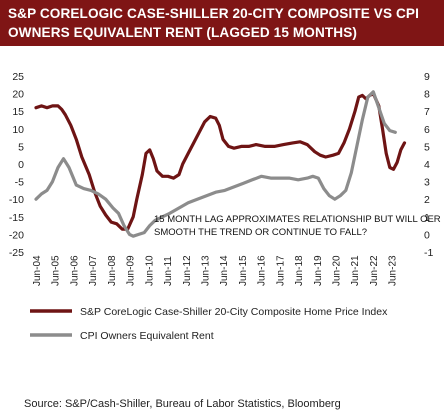 This screenshot has height=419, width=444. I want to click on x-axis-tick-label: Jun-04, so click(37, 270).